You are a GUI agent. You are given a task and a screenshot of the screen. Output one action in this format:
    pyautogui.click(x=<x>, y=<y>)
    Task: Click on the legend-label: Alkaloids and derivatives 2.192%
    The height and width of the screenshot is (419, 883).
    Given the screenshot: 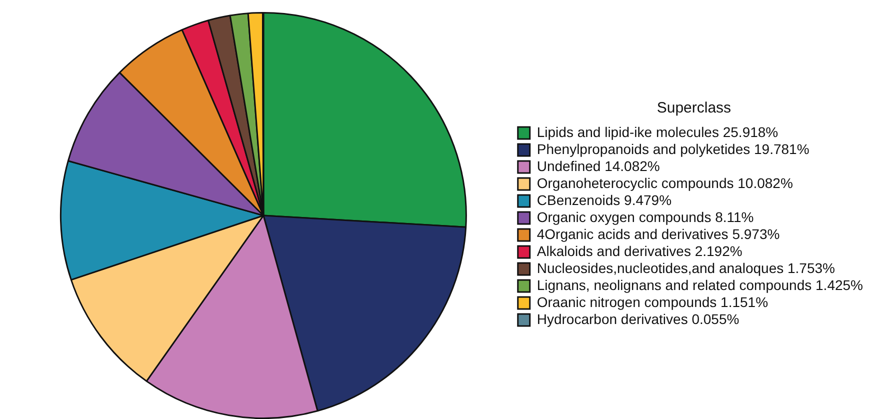 What is the action you would take?
    pyautogui.click(x=639, y=250)
    